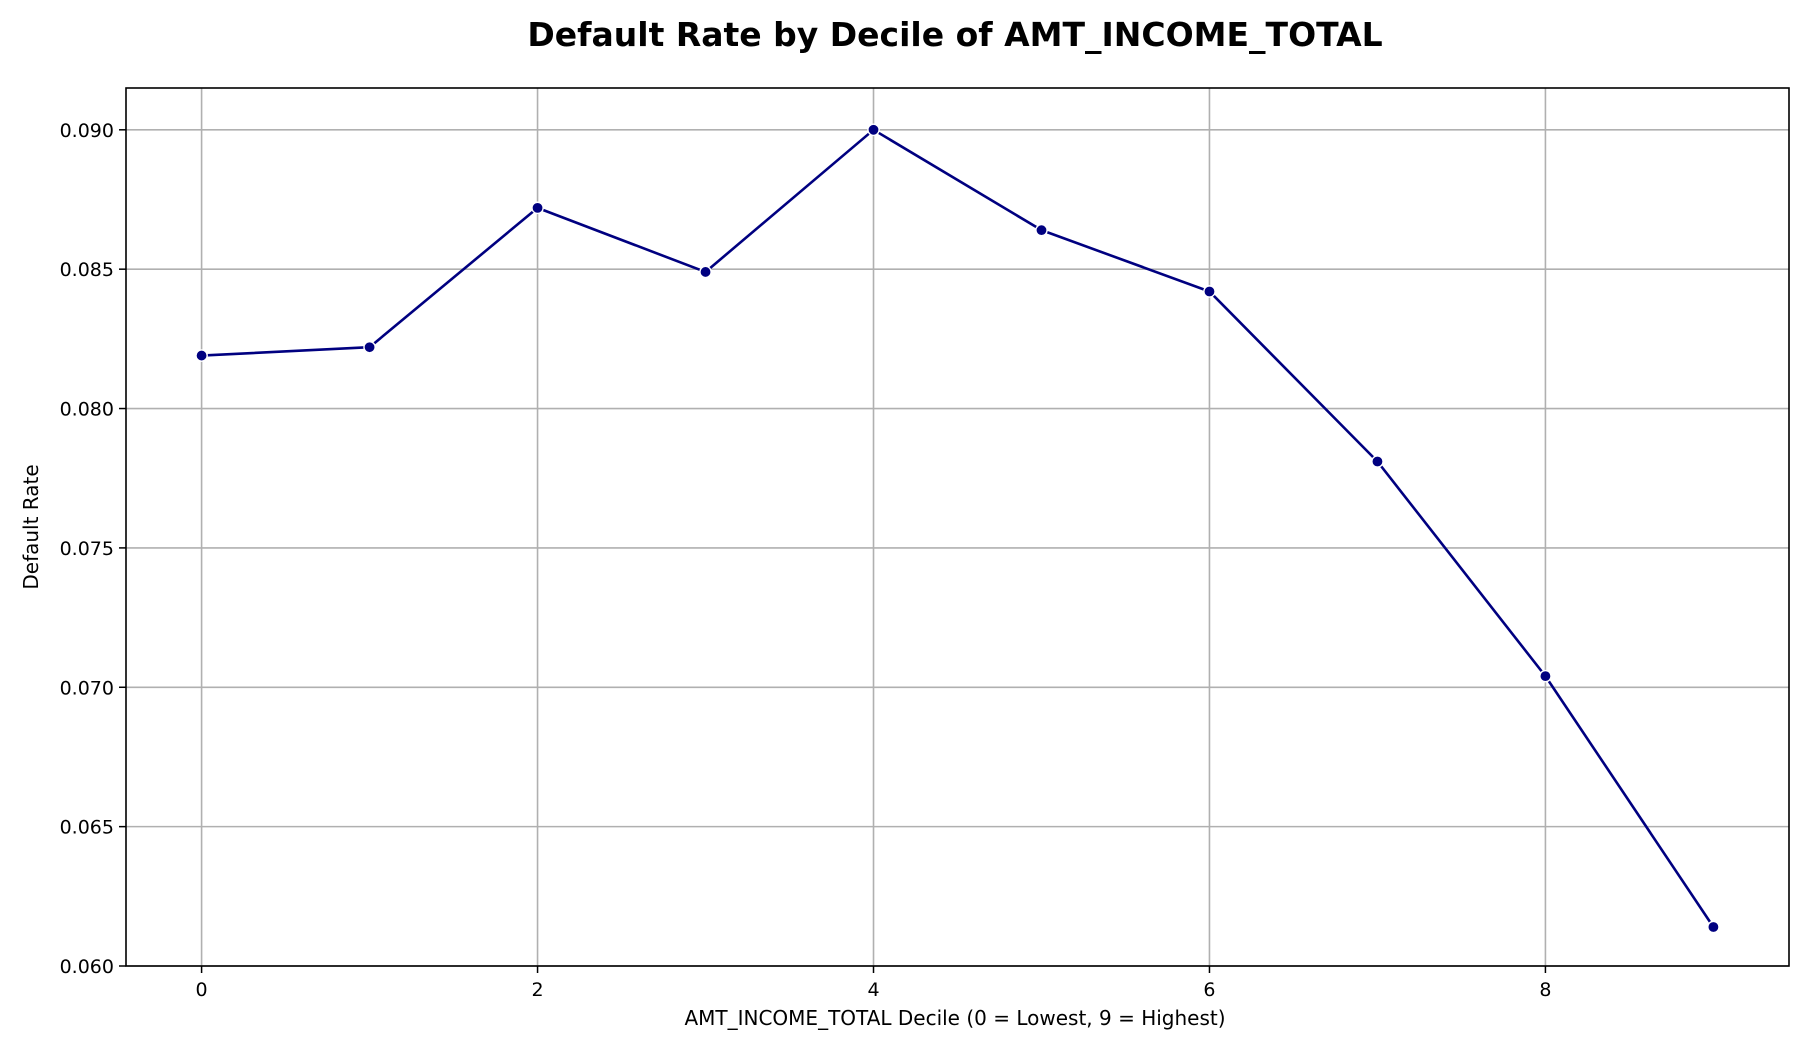 This screenshot has height=1050, width=1800. I want to click on y-axis-label: Default Rate, so click(31, 526).